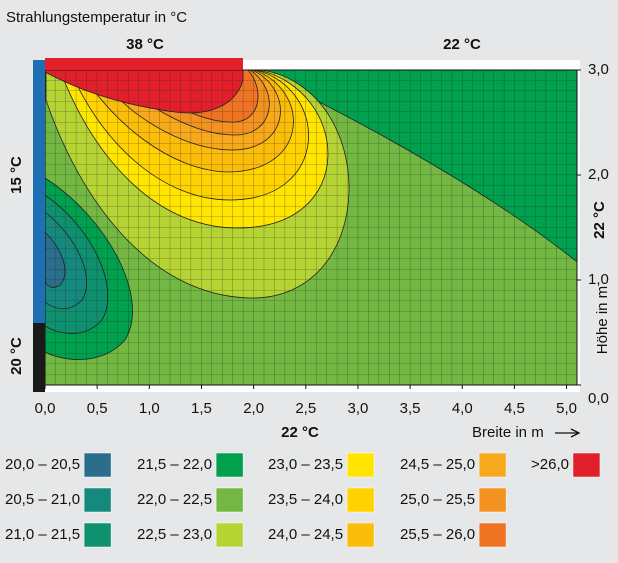  Describe the element at coordinates (149, 408) in the screenshot. I see `x-tick-label: 1,0` at that location.